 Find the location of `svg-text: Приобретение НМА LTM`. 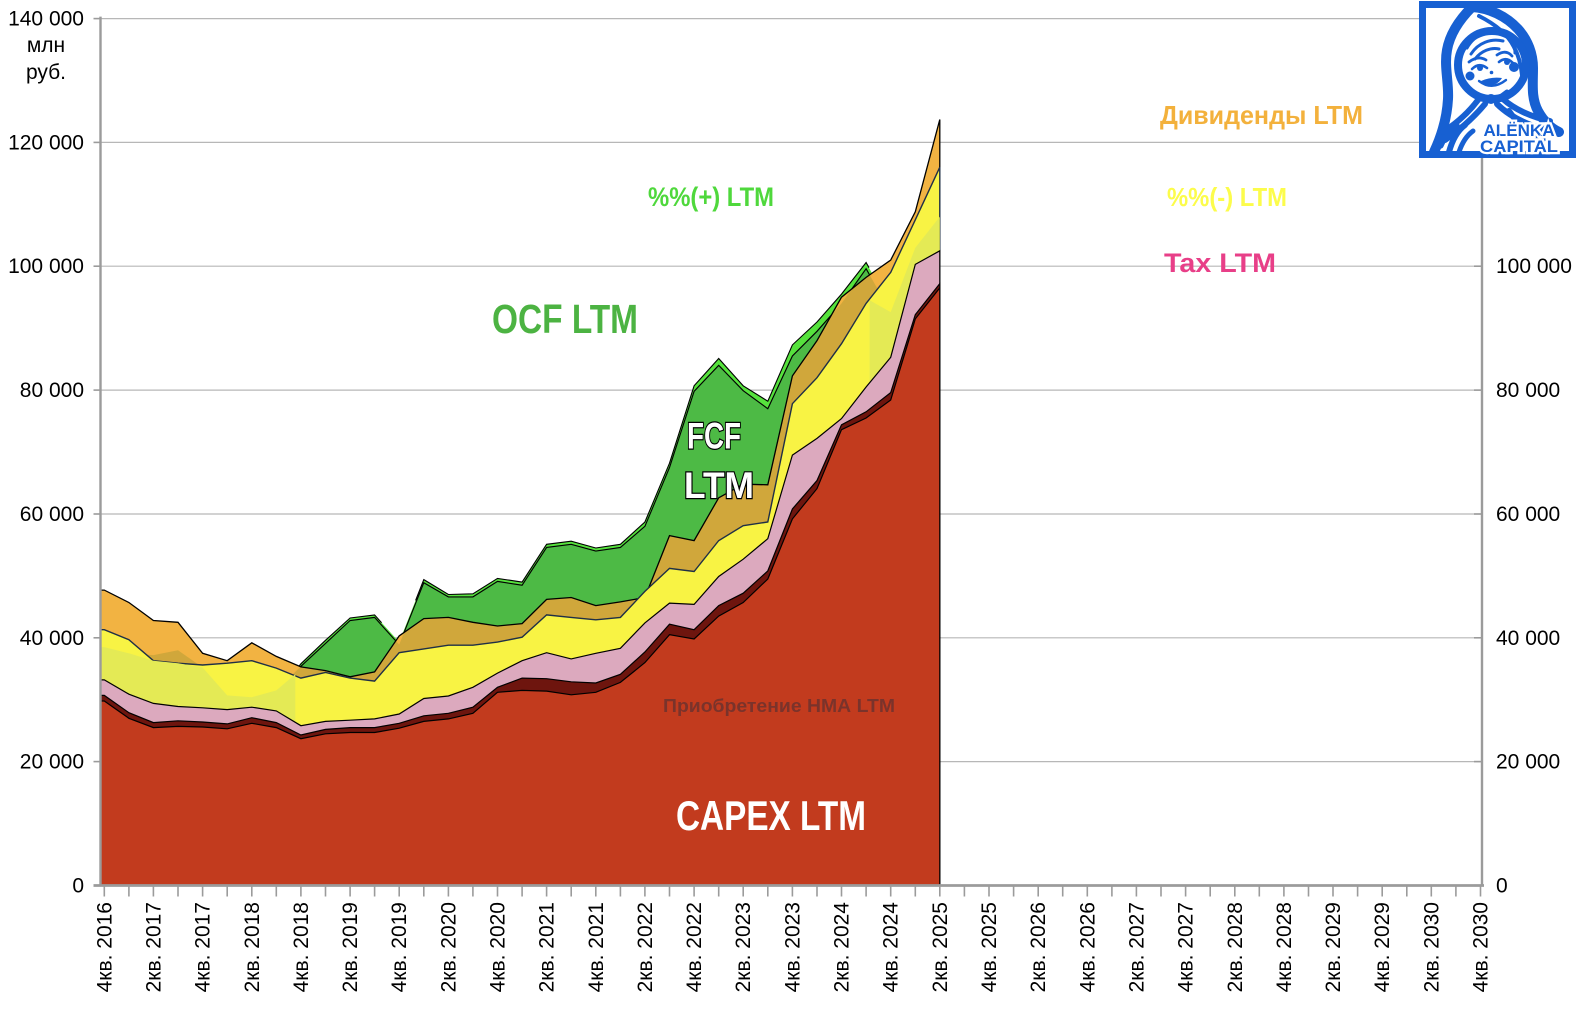

svg-text: Приобретение НМА LTM is located at coordinates (779, 705).